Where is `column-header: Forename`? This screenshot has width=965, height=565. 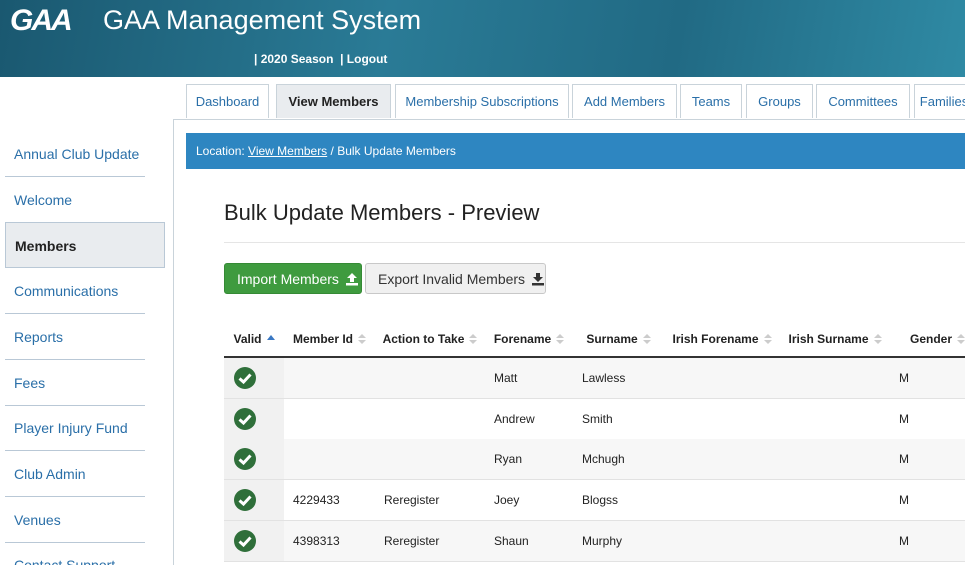
column-header: Forename is located at coordinates (529, 339).